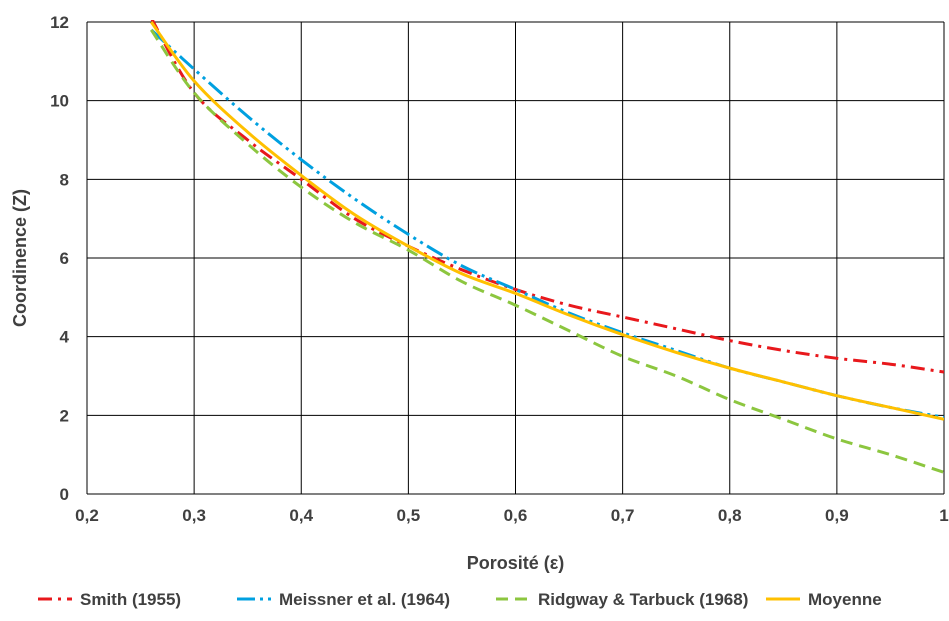 The image size is (949, 621). Describe the element at coordinates (837, 515) in the screenshot. I see `x-tick-label: 0,9` at that location.